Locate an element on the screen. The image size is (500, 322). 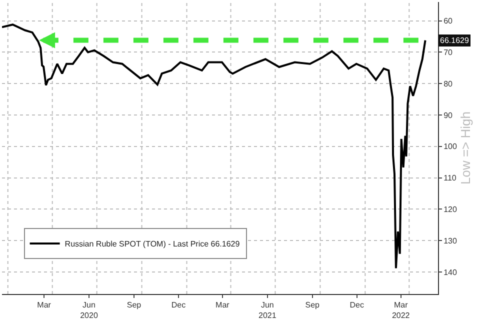
legend-label: Russian Ruble SPOT (TOM) - Last Price 66.1629 is located at coordinates (152, 244).